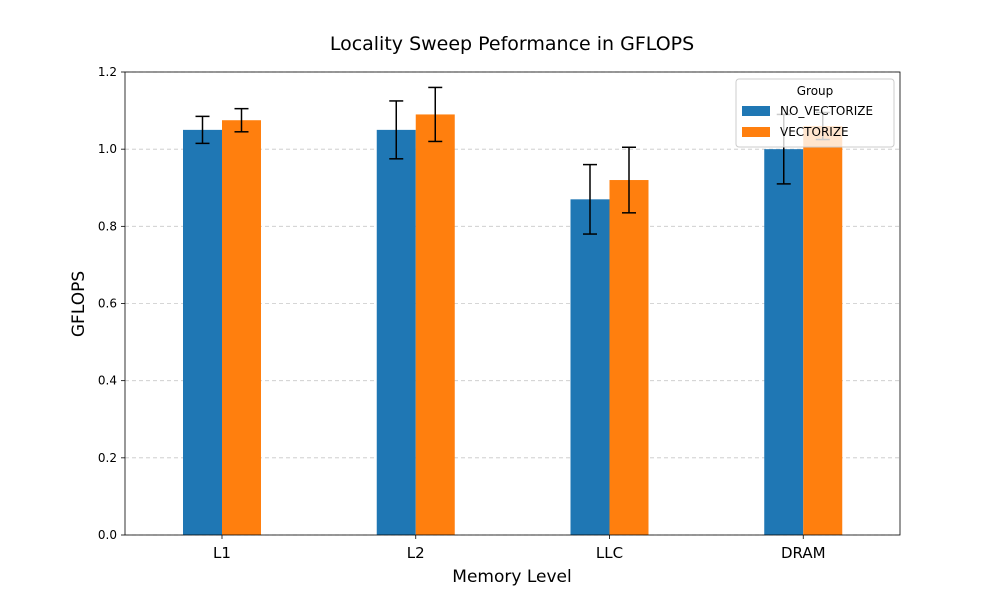  I want to click on legend-title: Group, so click(815, 91).